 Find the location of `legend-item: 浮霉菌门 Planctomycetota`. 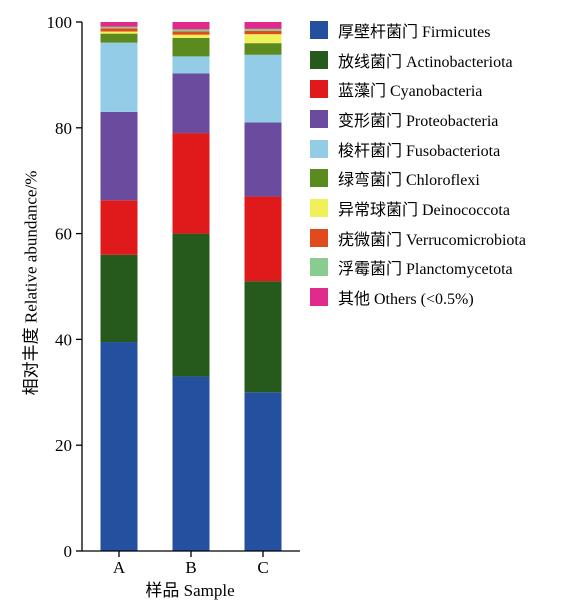

legend-item: 浮霉菌门 Planctomycetota is located at coordinates (418, 268).